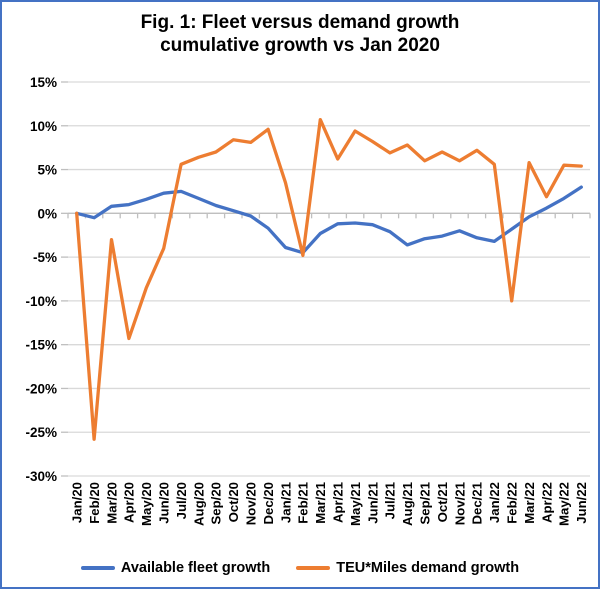  I want to click on x-tick-label: Feb/22, so click(512, 503).